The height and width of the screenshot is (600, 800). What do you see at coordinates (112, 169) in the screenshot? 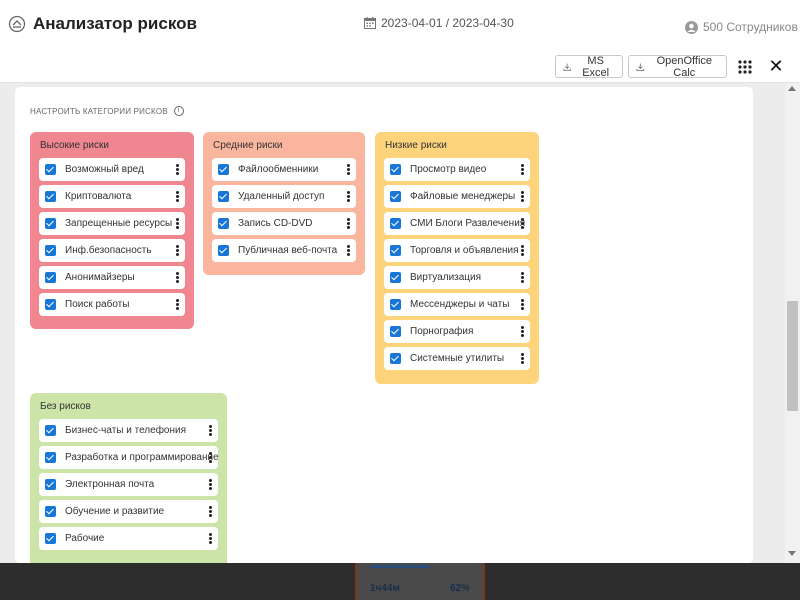
I see `category-item: Возможный вред` at bounding box center [112, 169].